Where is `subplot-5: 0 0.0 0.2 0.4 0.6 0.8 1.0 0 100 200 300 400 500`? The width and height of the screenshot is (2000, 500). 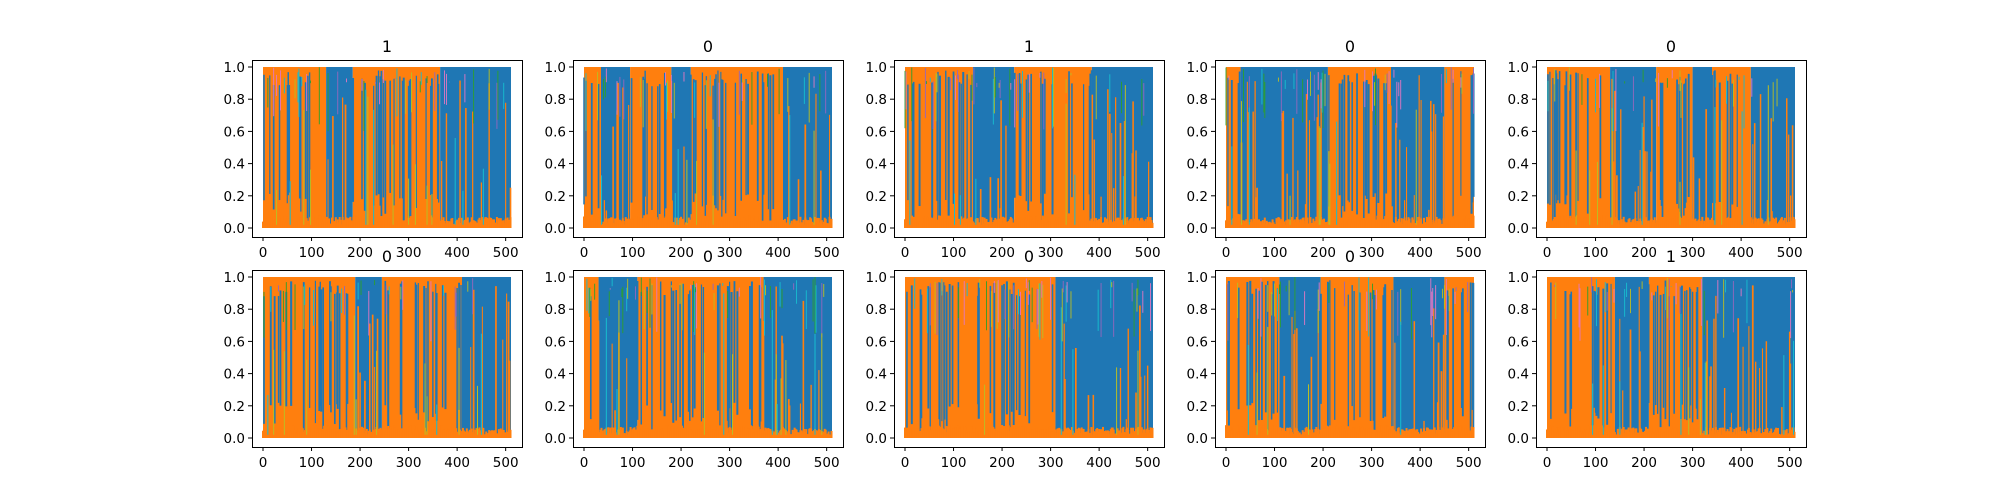
subplot-5: 0 0.0 0.2 0.4 0.6 0.8 1.0 0 100 200 300 400 500 is located at coordinates (1657, 149).